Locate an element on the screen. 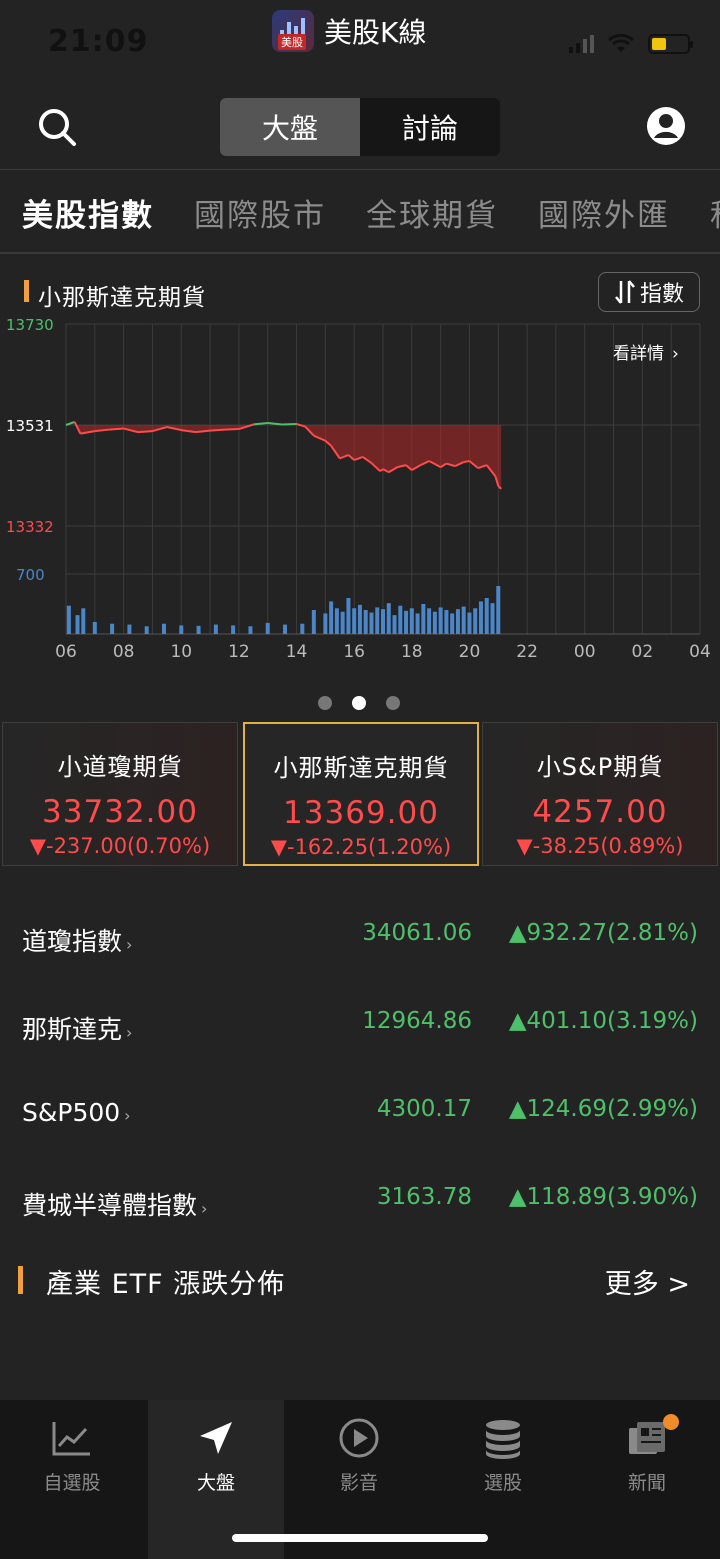 The width and height of the screenshot is (720, 1559). pager-dot-active is located at coordinates (359, 703).